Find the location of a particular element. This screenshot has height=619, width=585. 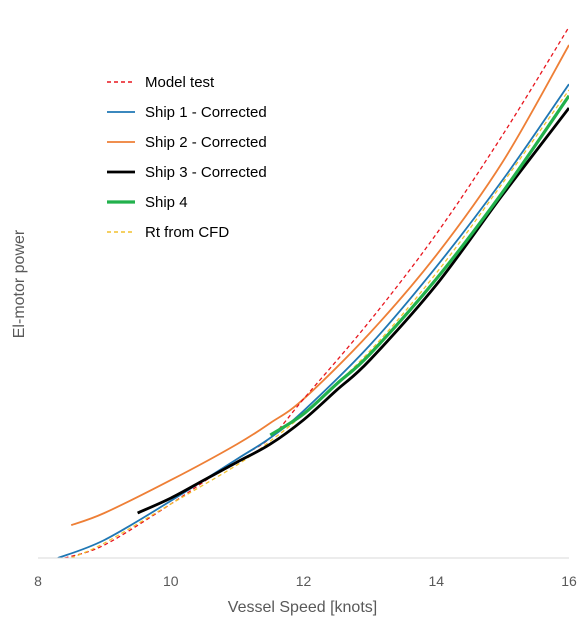

x-axis-ticks: 8 10 12 14 16 is located at coordinates (305, 581).